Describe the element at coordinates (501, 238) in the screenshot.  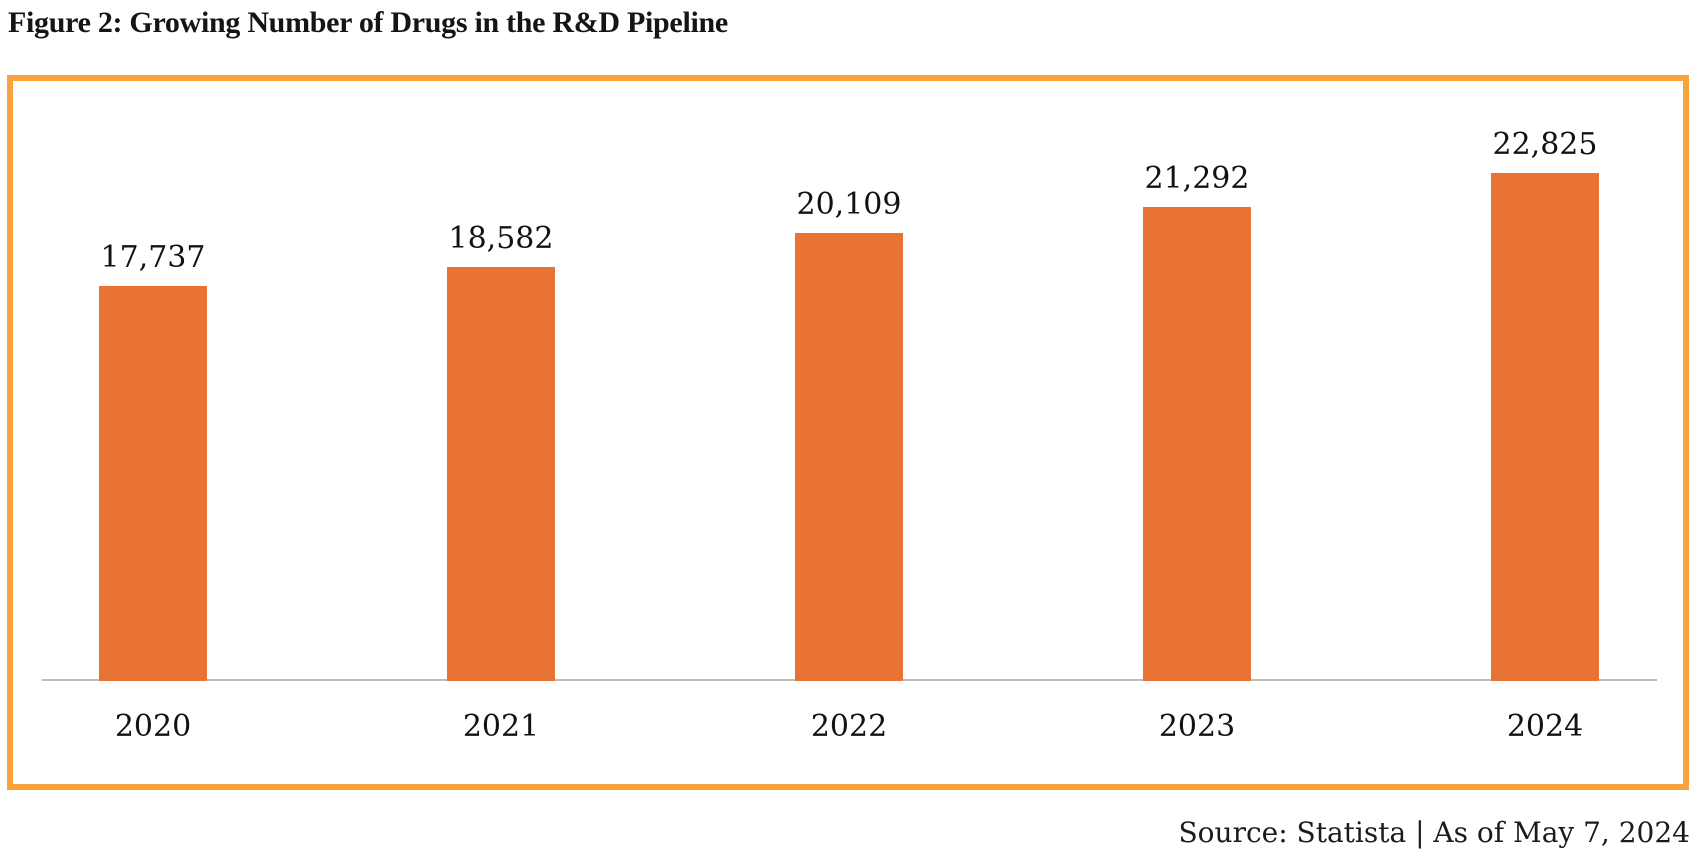
I see `bar-value-label-2021: 18,582` at that location.